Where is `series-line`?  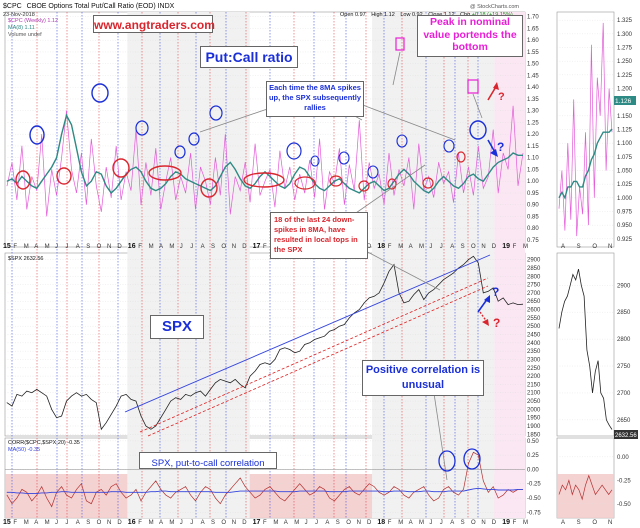 series-line is located at coordinates (585, 129).